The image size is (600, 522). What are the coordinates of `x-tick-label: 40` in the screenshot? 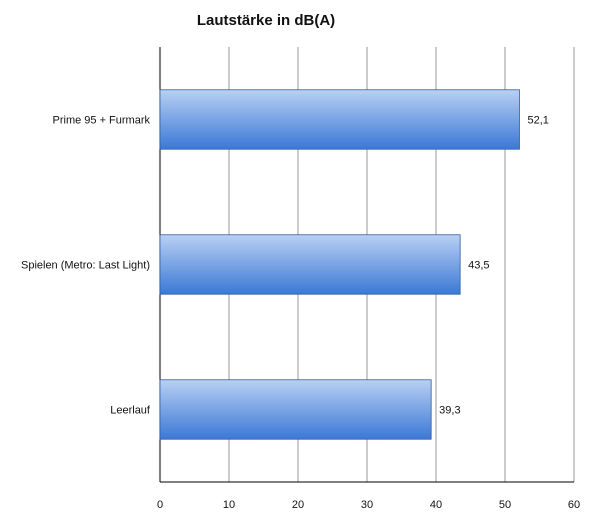 It's located at (436, 505).